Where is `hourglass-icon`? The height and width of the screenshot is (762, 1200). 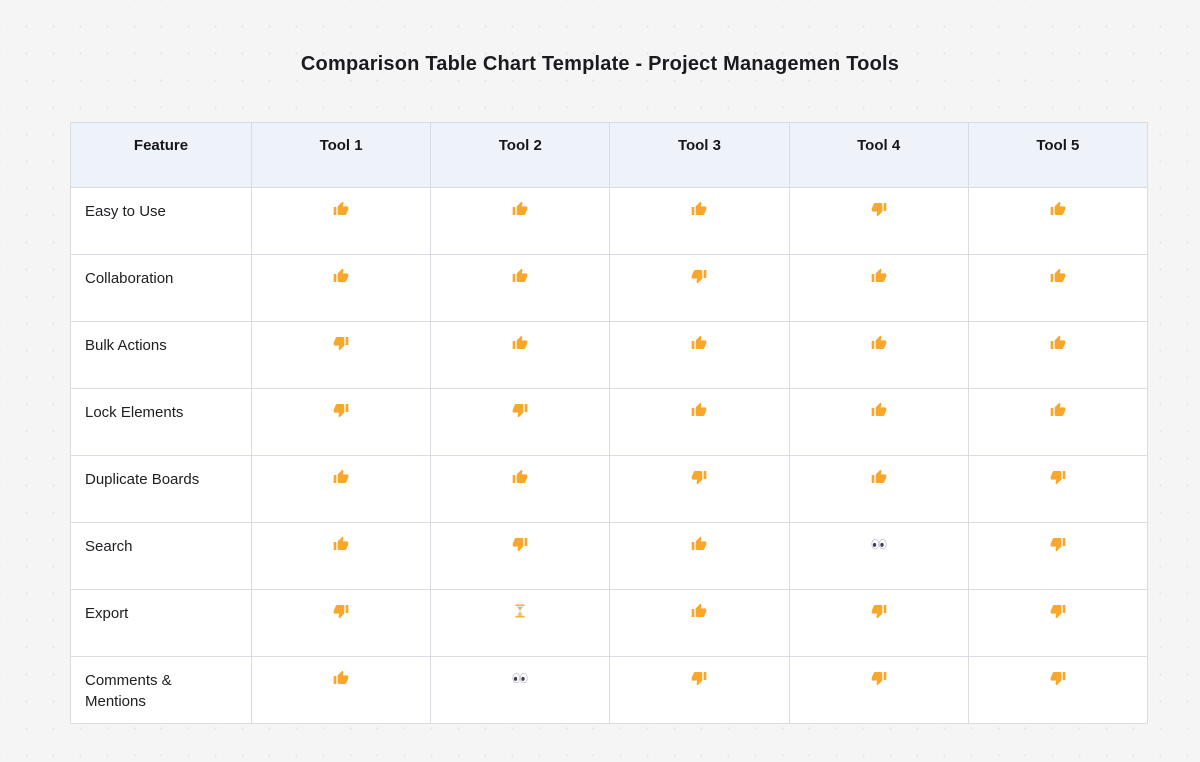 hourglass-icon is located at coordinates (520, 611).